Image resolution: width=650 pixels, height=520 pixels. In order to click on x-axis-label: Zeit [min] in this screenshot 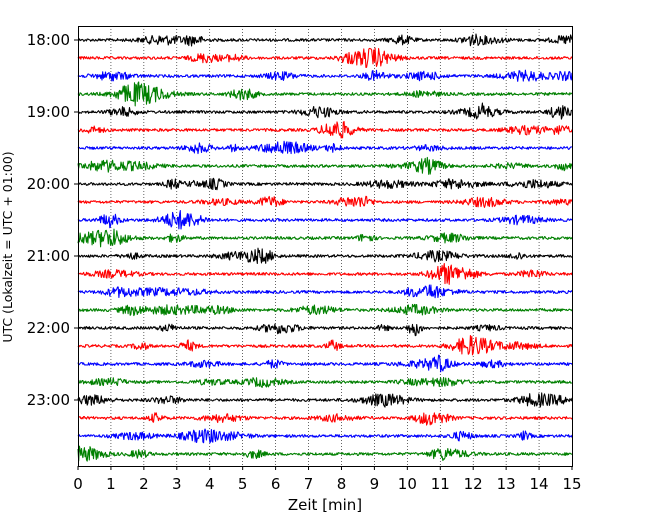, I will do `click(325, 505)`.